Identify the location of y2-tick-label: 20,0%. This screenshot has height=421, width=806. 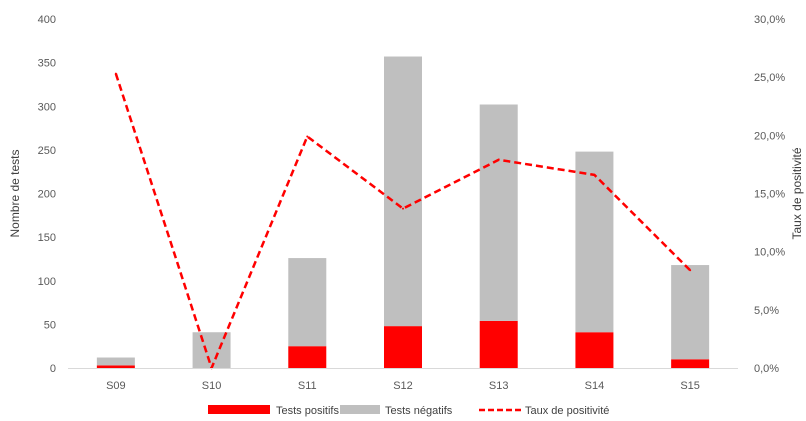
(769, 136).